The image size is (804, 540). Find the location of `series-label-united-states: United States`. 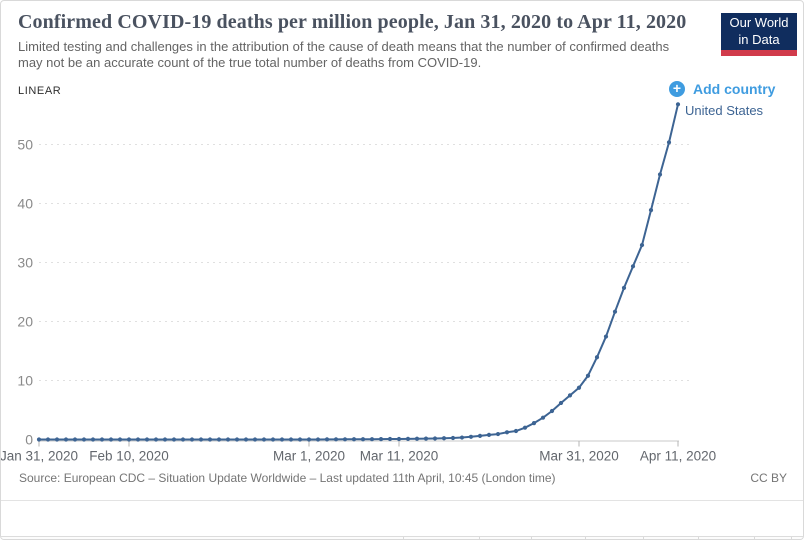

series-label-united-states: United States is located at coordinates (724, 110).